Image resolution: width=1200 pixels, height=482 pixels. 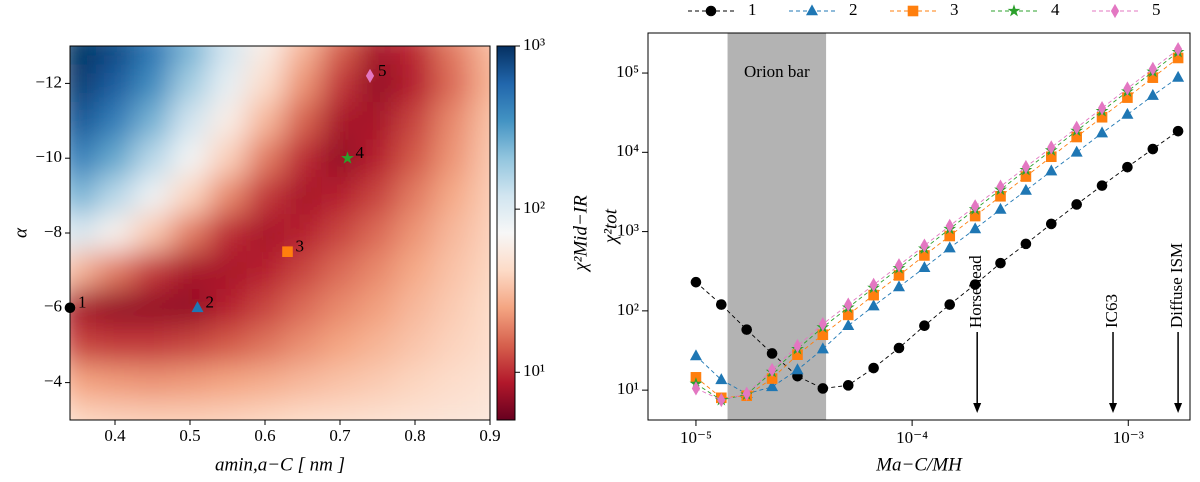 I want to click on y-tick-label: −6, so click(x=53, y=306).